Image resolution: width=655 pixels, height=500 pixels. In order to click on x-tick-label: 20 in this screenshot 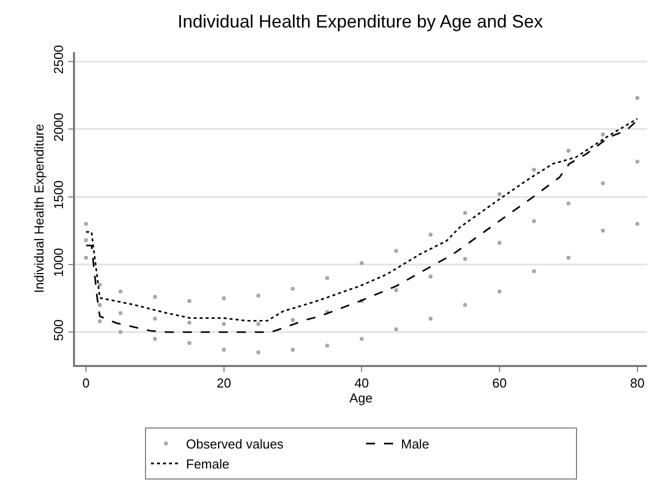, I will do `click(224, 382)`.